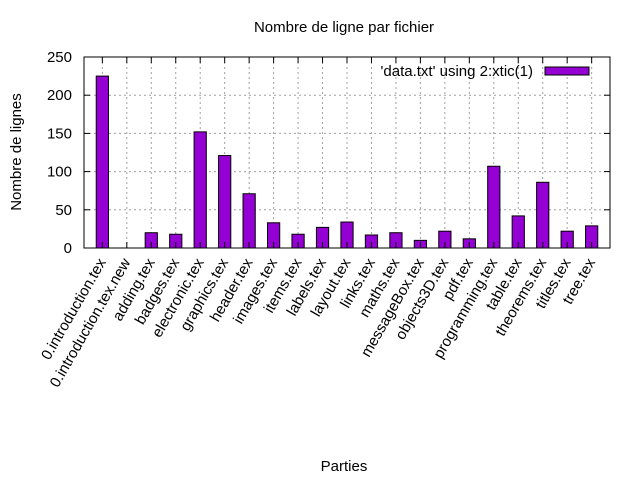 The width and height of the screenshot is (640, 480). Describe the element at coordinates (59, 95) in the screenshot. I see `y-tick-label: 200` at that location.